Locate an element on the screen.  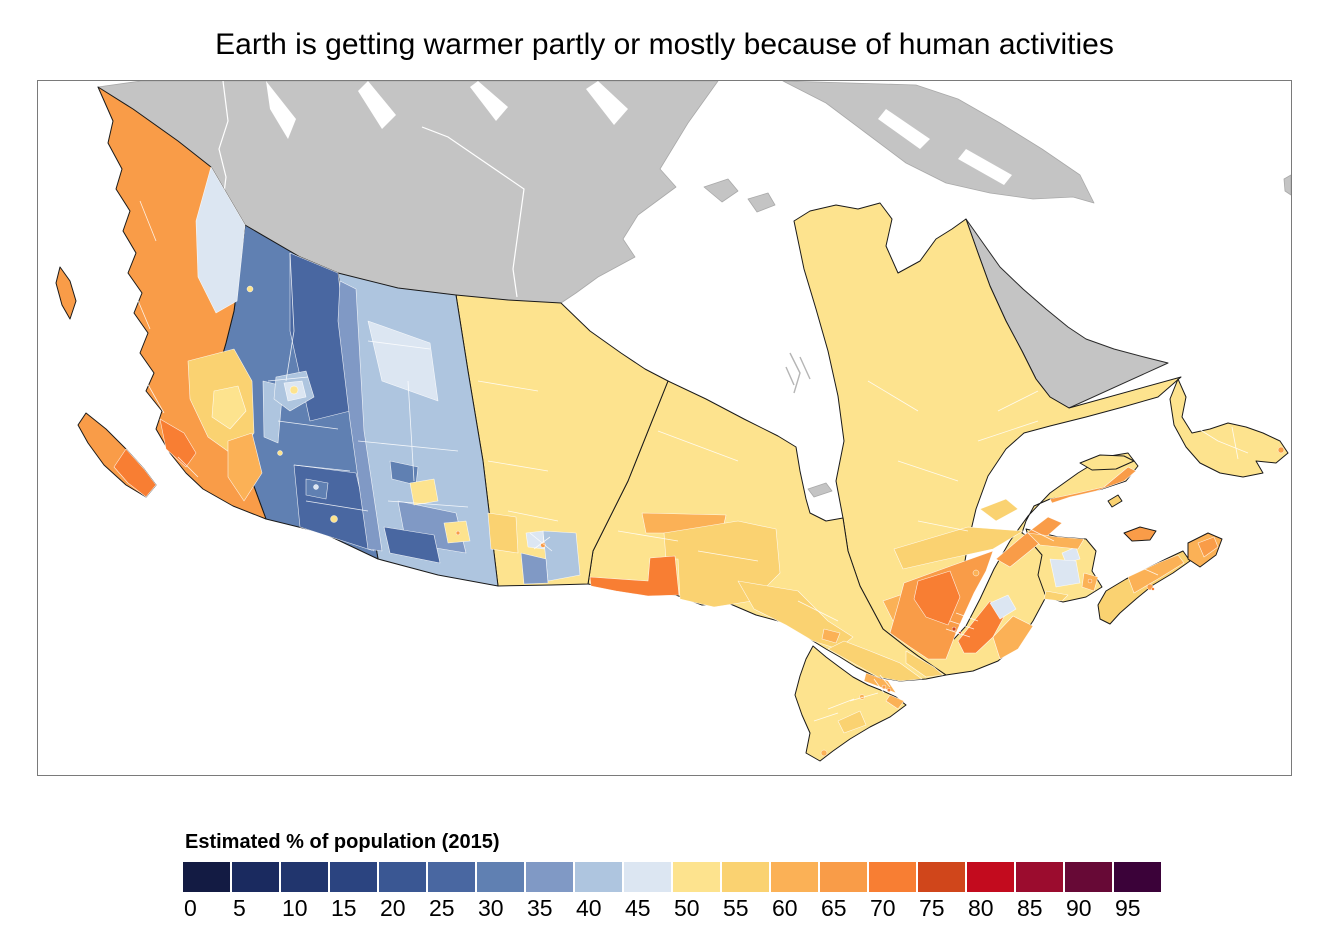
legend-tick-label: 5 is located at coordinates (239, 908).